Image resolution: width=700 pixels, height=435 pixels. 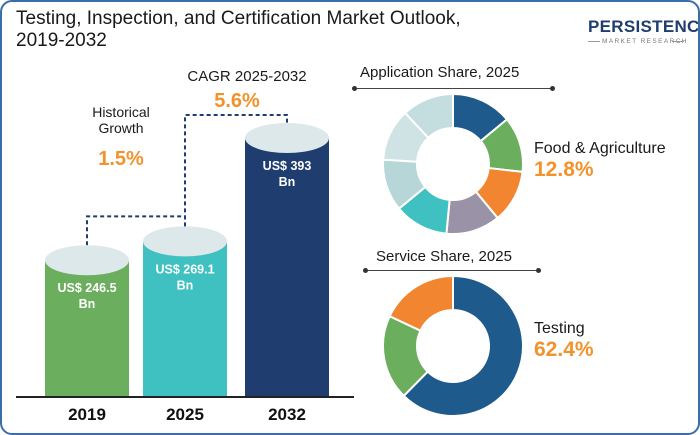 I want to click on bar-value-unit-2032: Bn, so click(x=287, y=182).